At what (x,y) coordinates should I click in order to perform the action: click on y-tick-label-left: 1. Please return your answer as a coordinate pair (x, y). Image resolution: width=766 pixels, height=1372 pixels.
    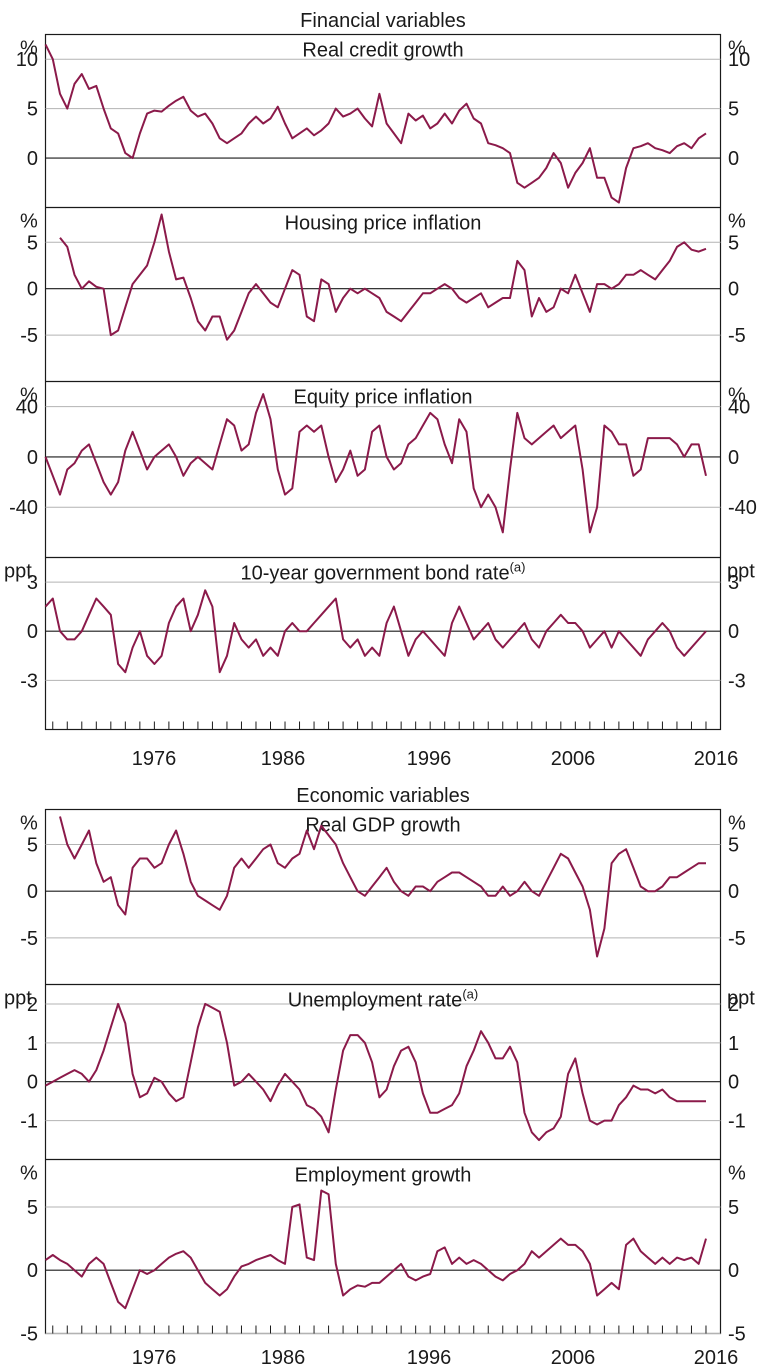
    Looking at the image, I should click on (32, 1044).